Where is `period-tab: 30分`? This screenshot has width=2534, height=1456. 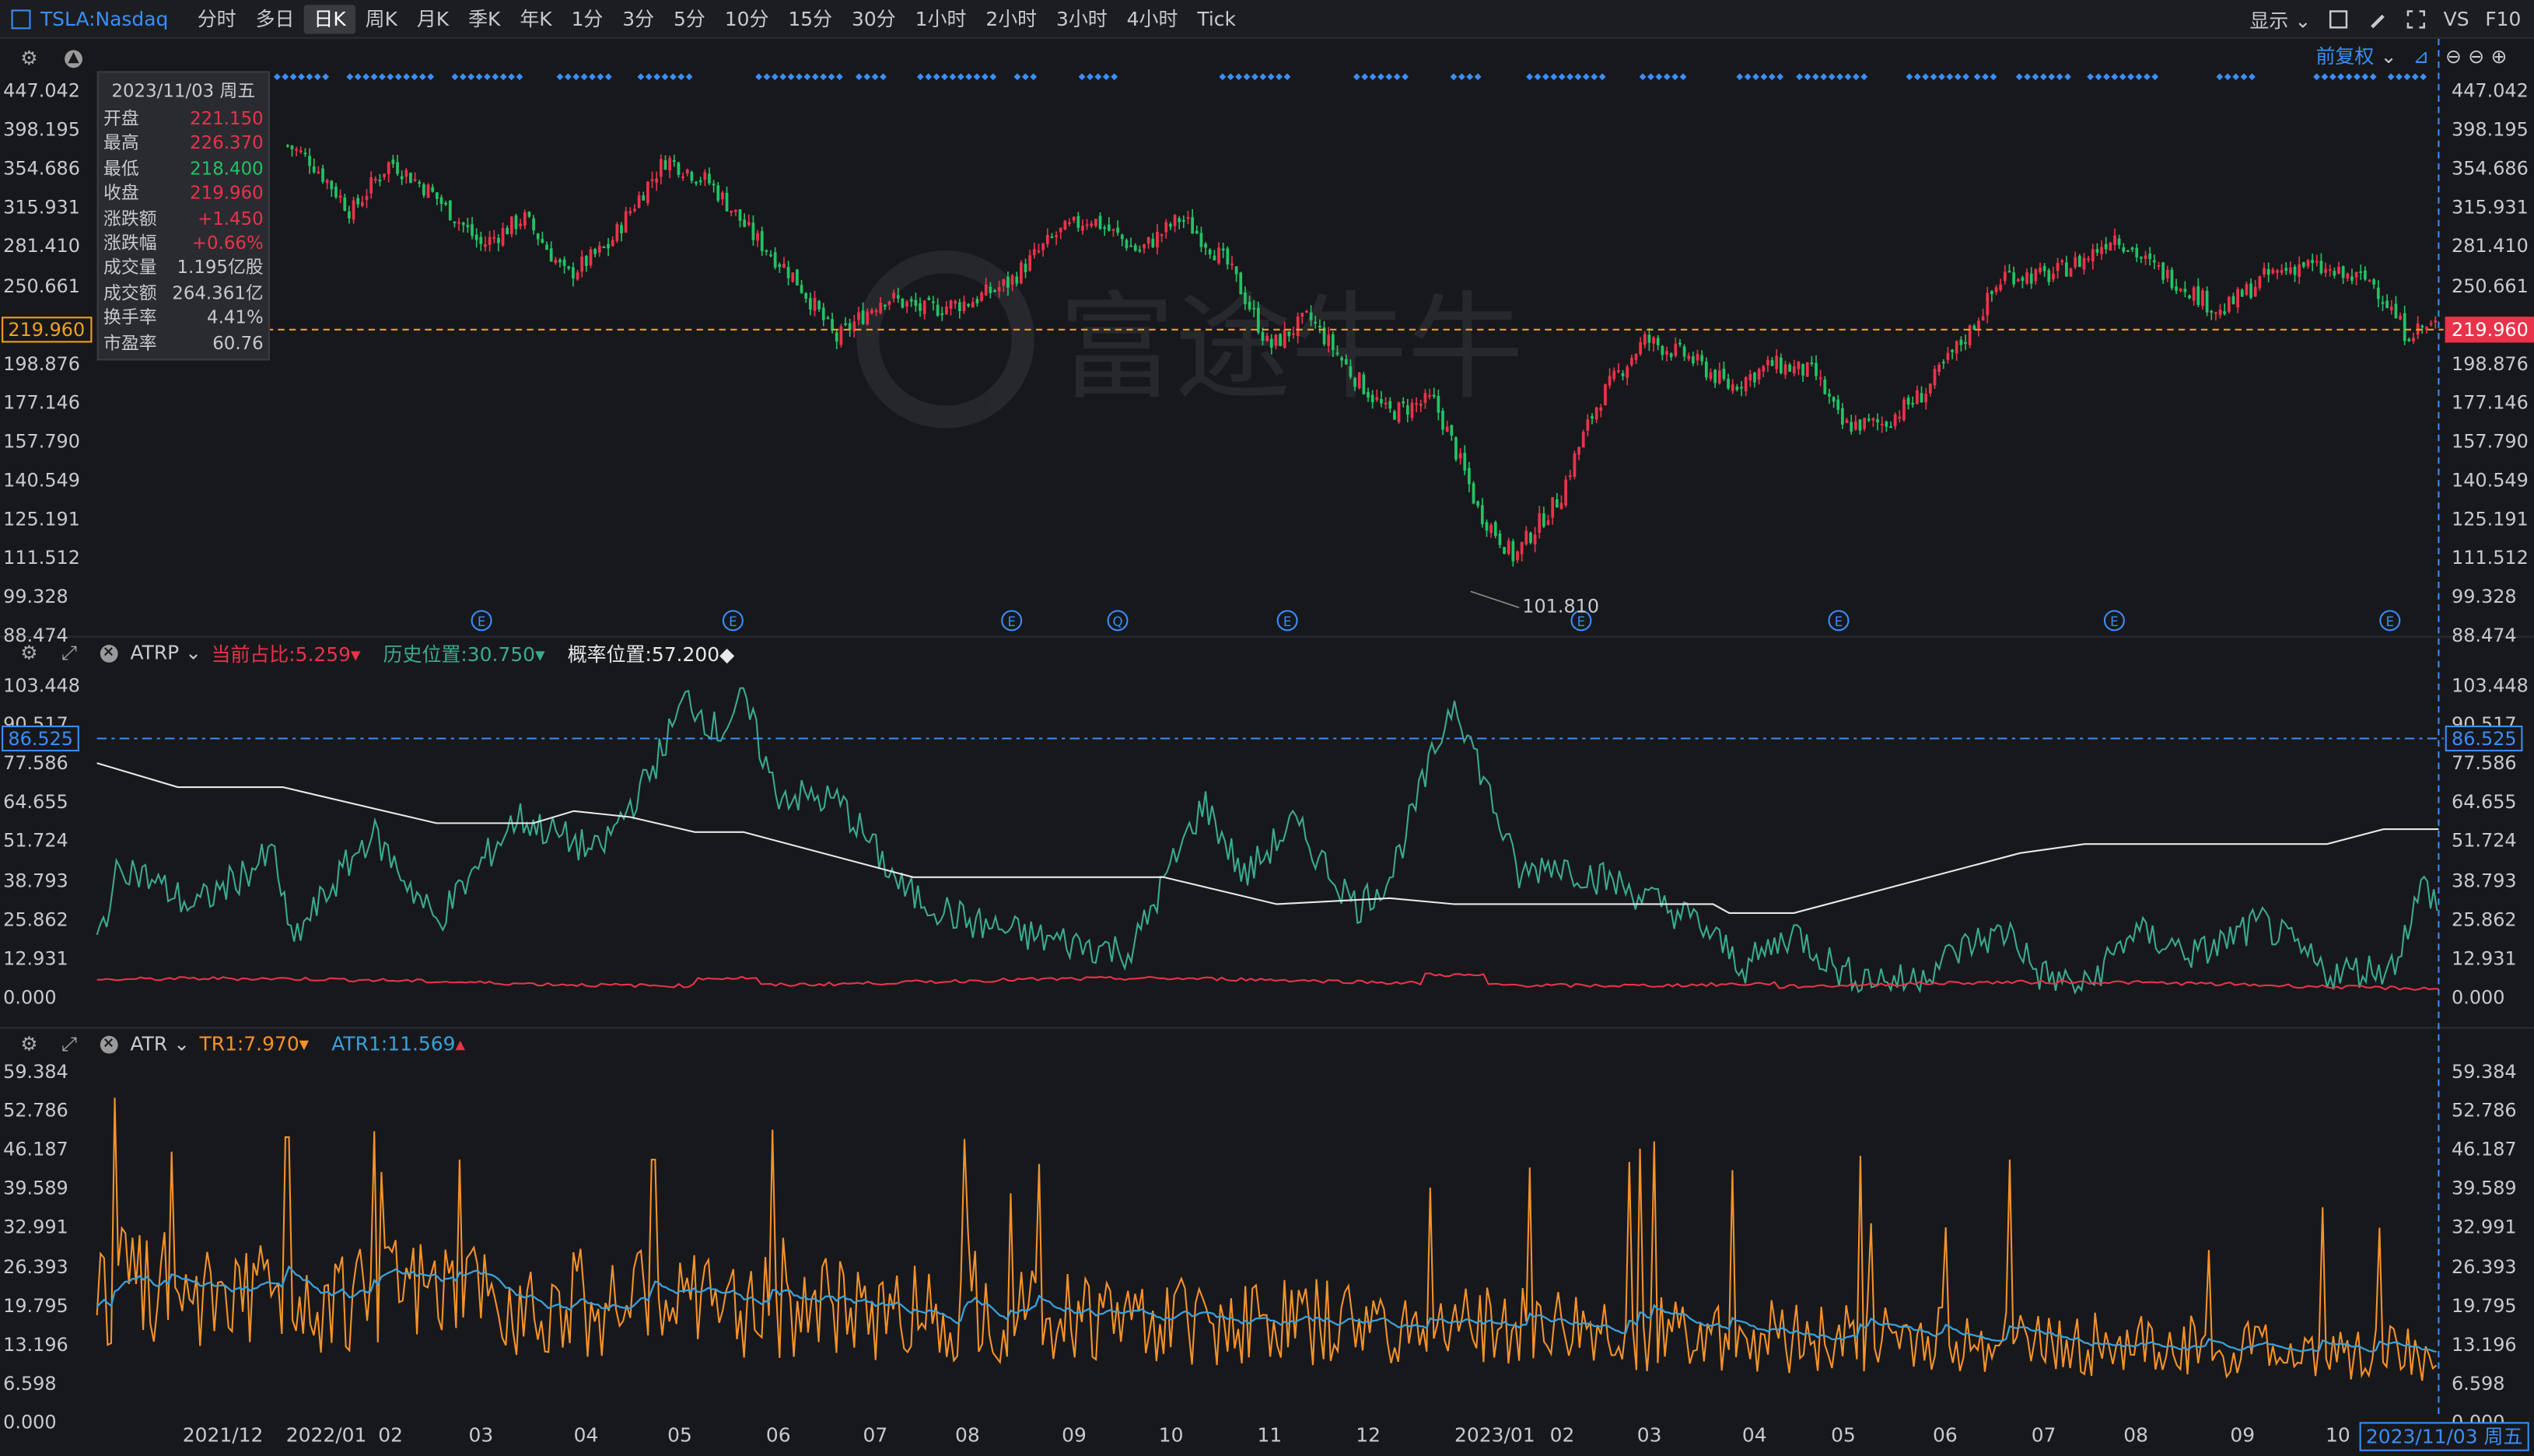
period-tab: 30分 is located at coordinates (874, 19).